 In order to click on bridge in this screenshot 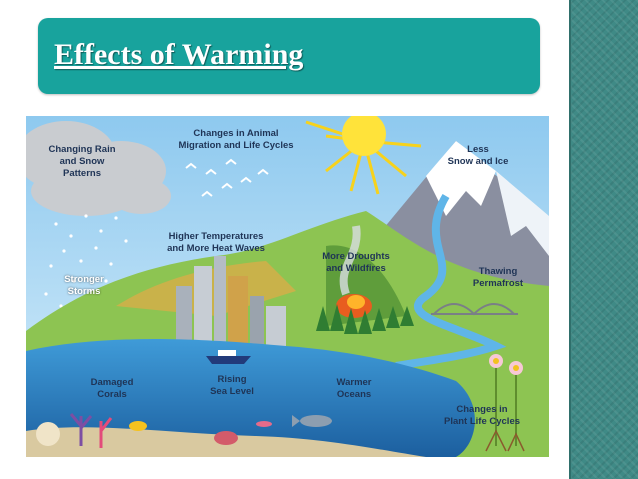, I will do `click(474, 309)`.